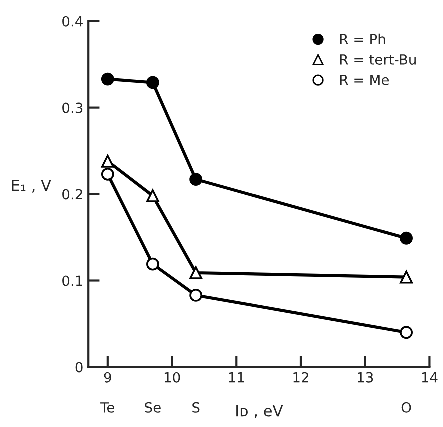  I want to click on y-tick-label: 0.3, so click(72, 108).